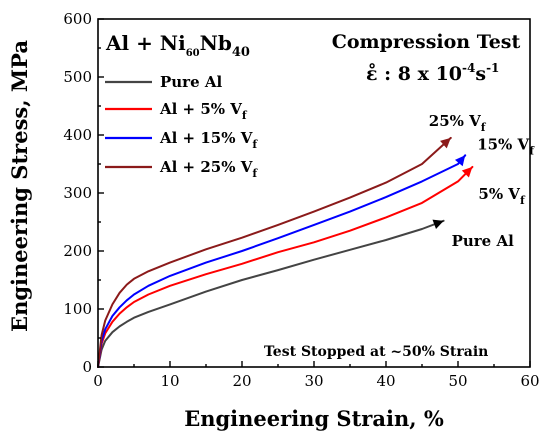  What do you see at coordinates (385, 381) in the screenshot?
I see `x-tick-label: 40` at bounding box center [385, 381].